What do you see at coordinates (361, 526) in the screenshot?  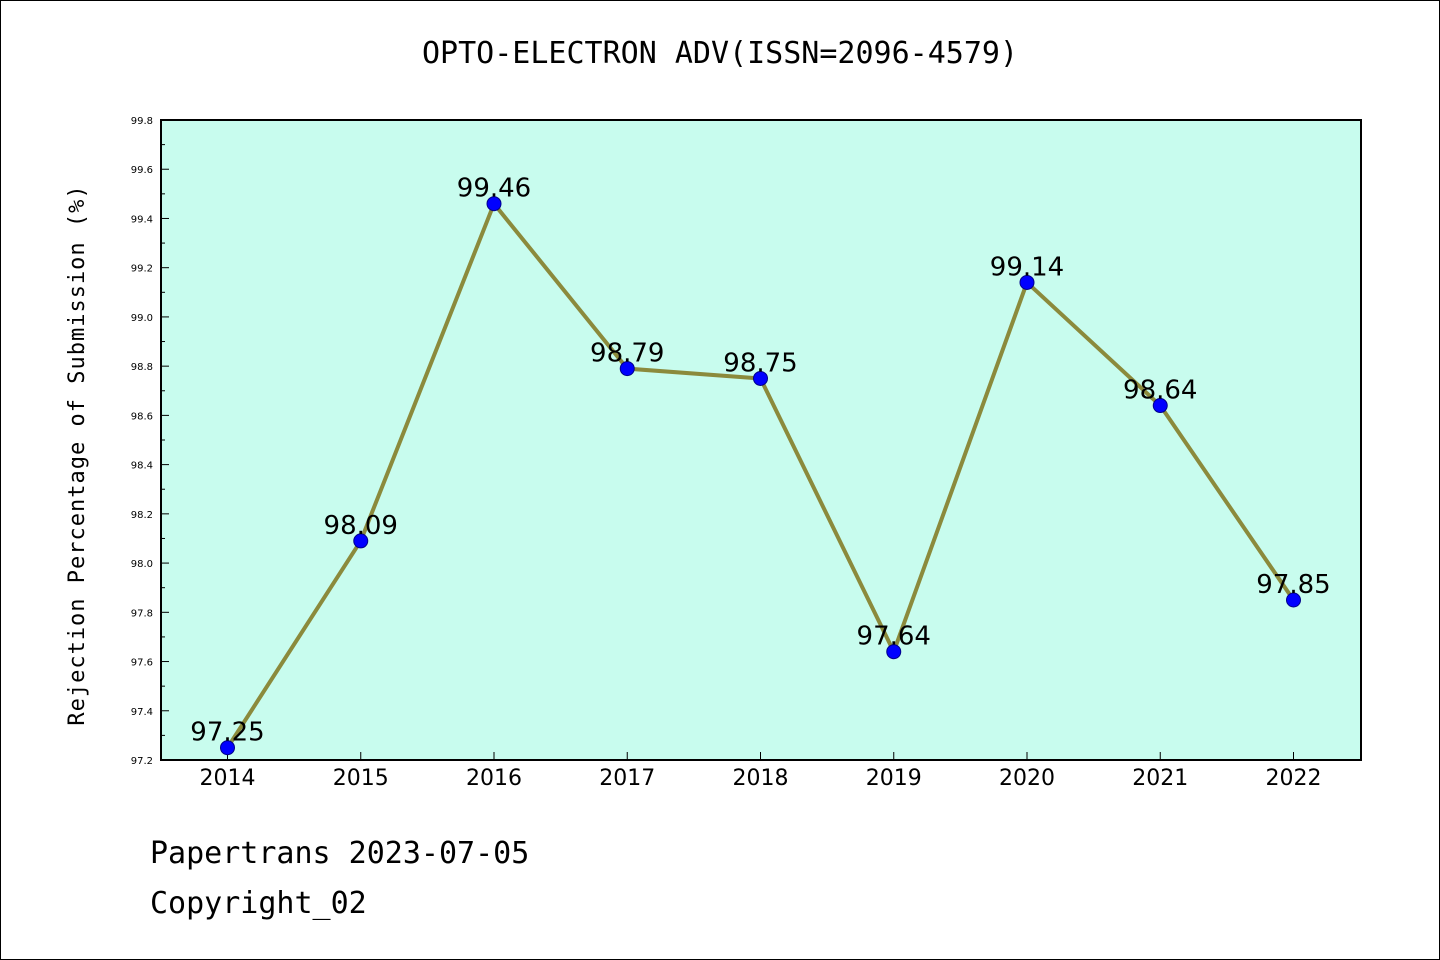 I see `data-label: 98.09` at bounding box center [361, 526].